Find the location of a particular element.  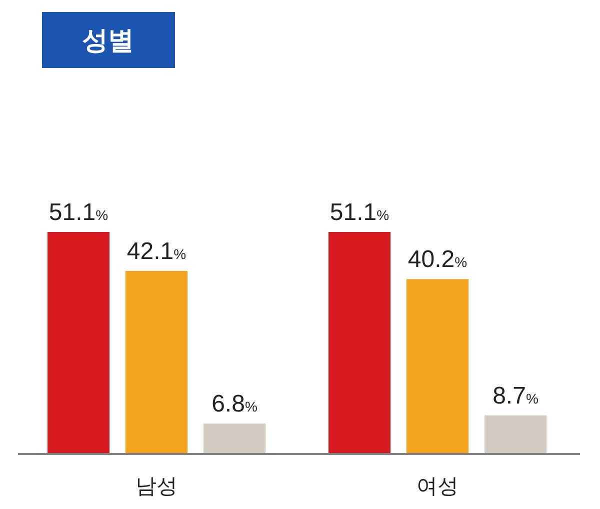

data-label: 8.7% is located at coordinates (515, 396).